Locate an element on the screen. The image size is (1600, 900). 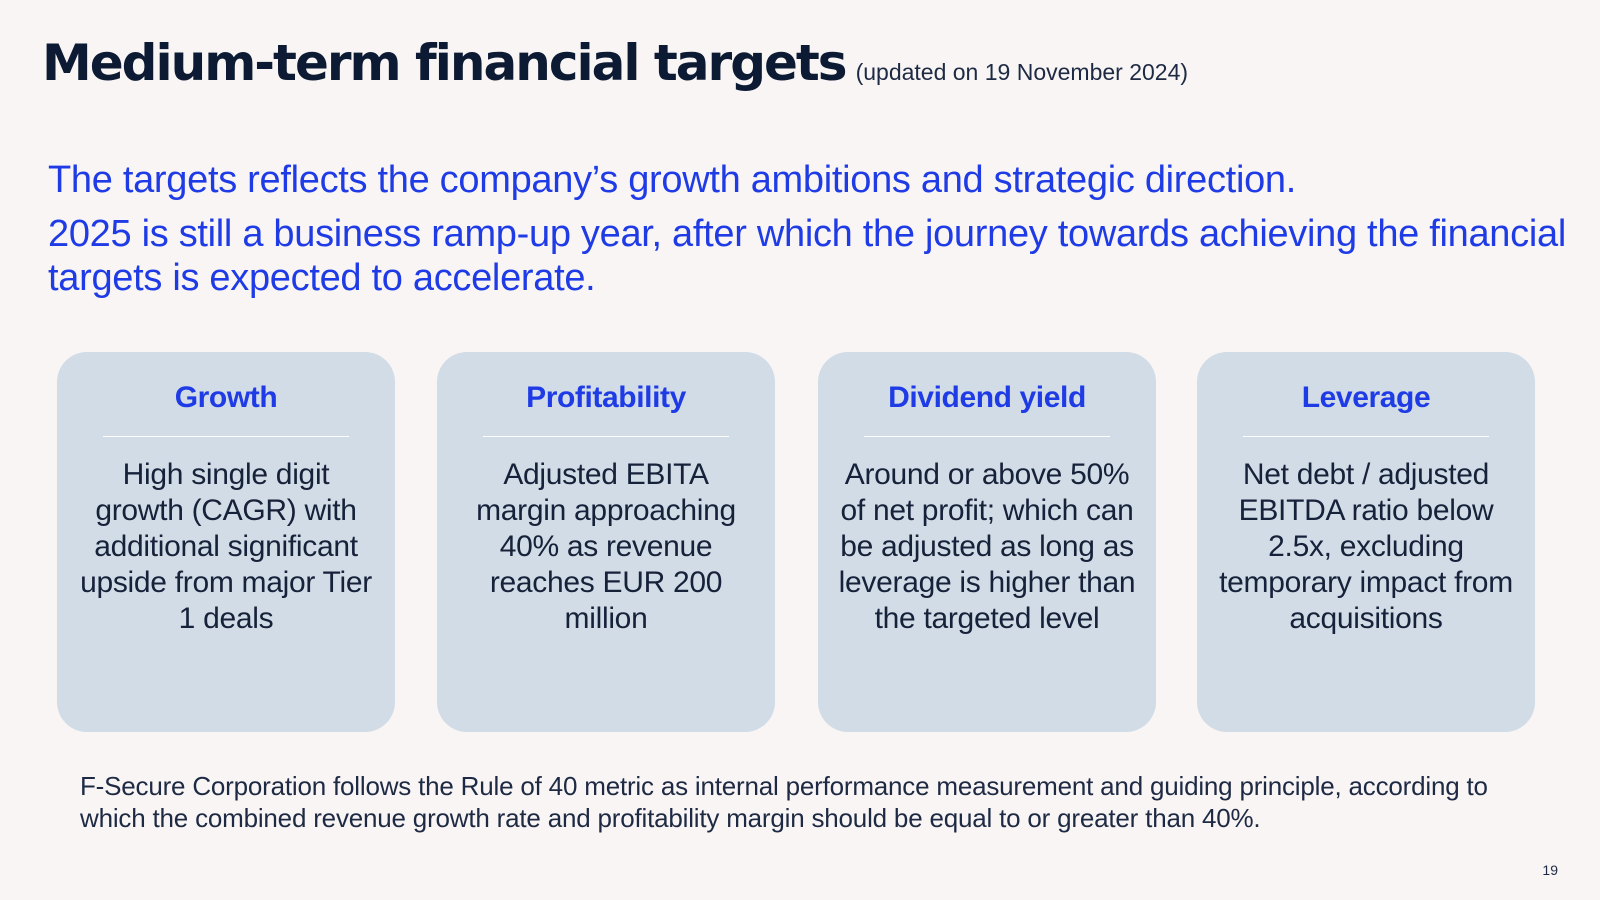
card-title: Profitability is located at coordinates (606, 397).